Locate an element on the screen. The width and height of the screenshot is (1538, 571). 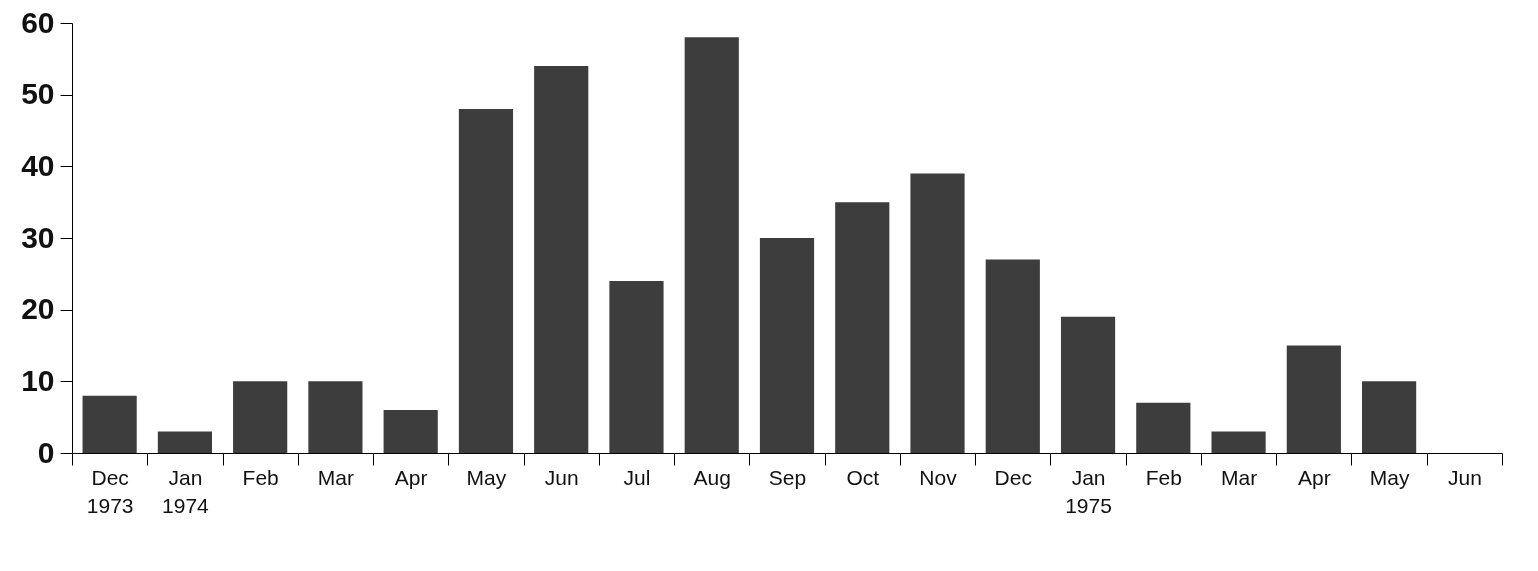
y-tick-label: 30 is located at coordinates (38, 237).